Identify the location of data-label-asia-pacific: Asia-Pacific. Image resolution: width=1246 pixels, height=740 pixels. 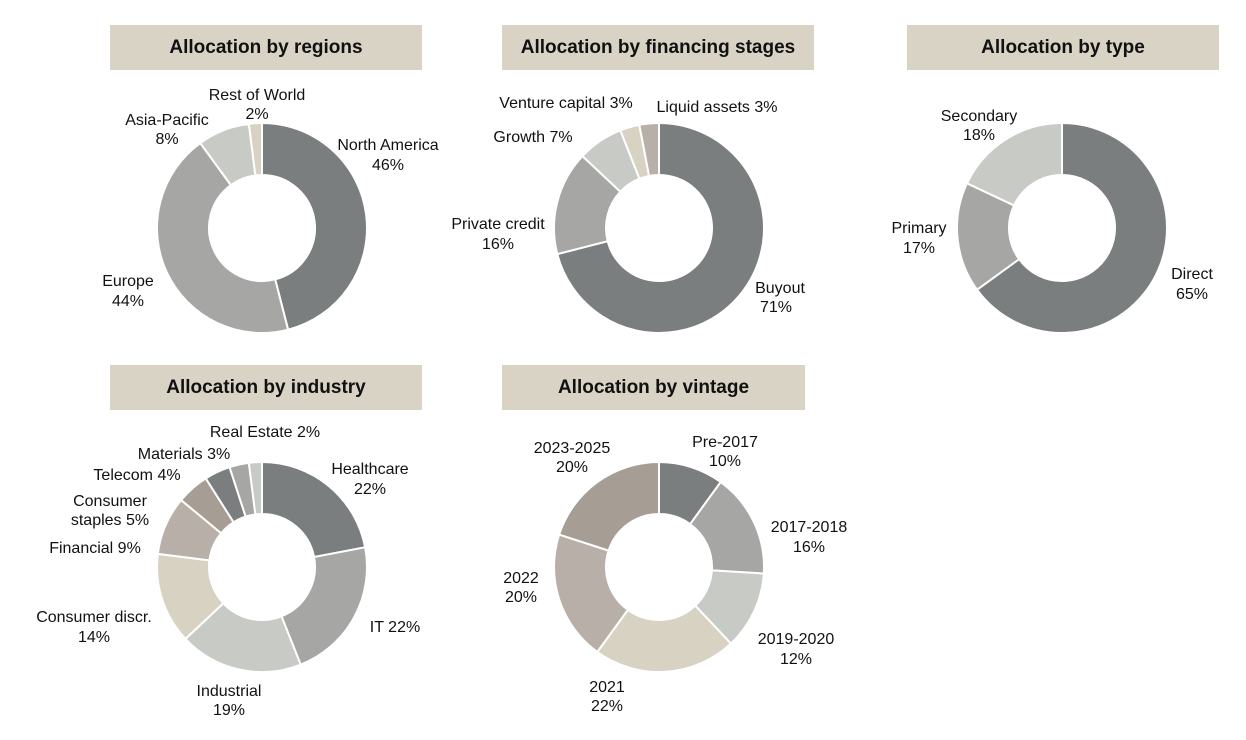
(167, 120).